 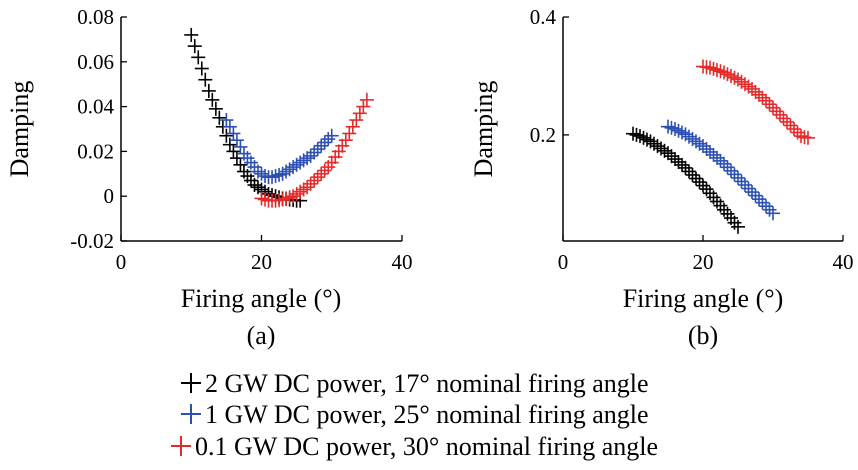 I want to click on y-tick-label: 0.06, so click(x=95, y=62).